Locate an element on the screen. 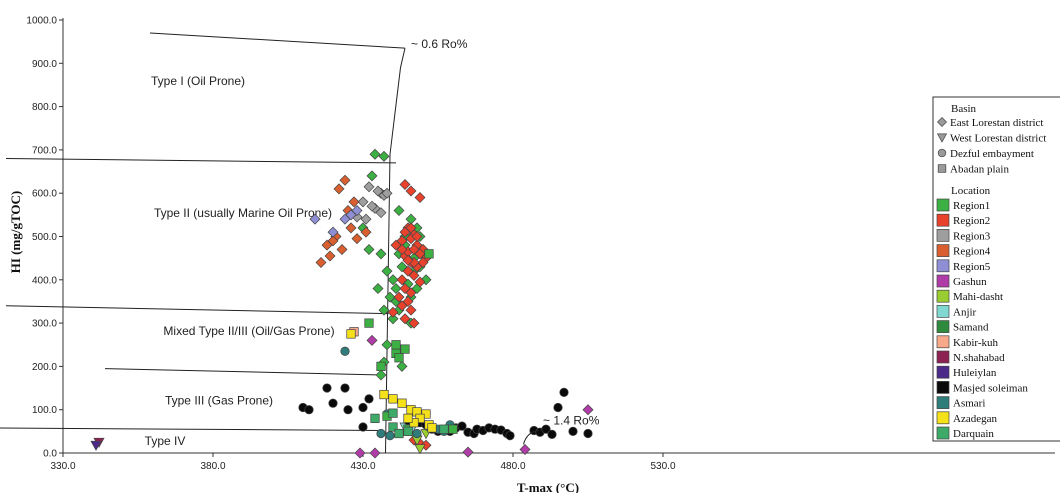  legend-location-label: Darquain is located at coordinates (973, 434).